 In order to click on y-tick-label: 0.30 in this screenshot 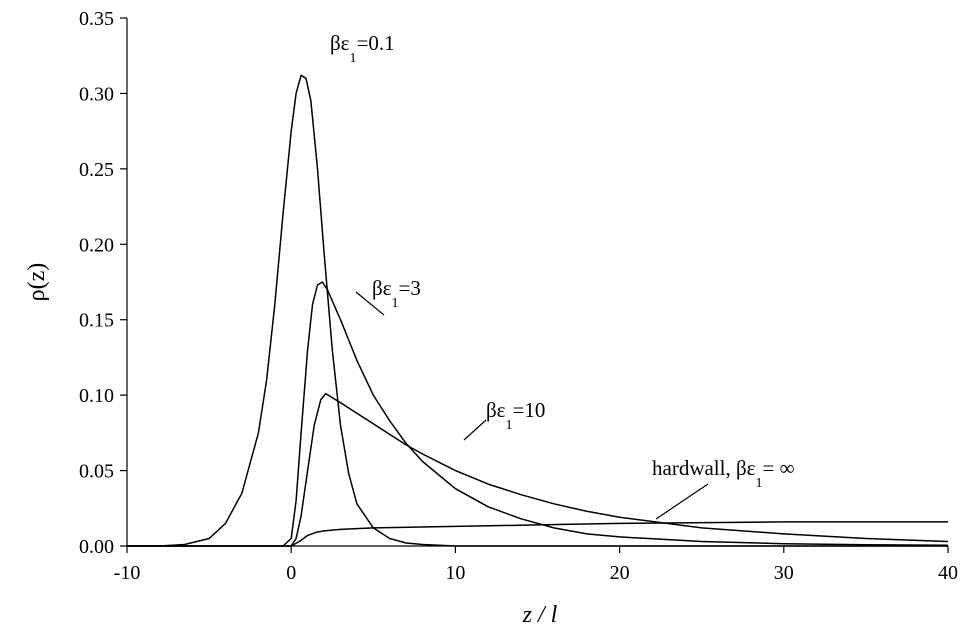, I will do `click(96, 94)`.